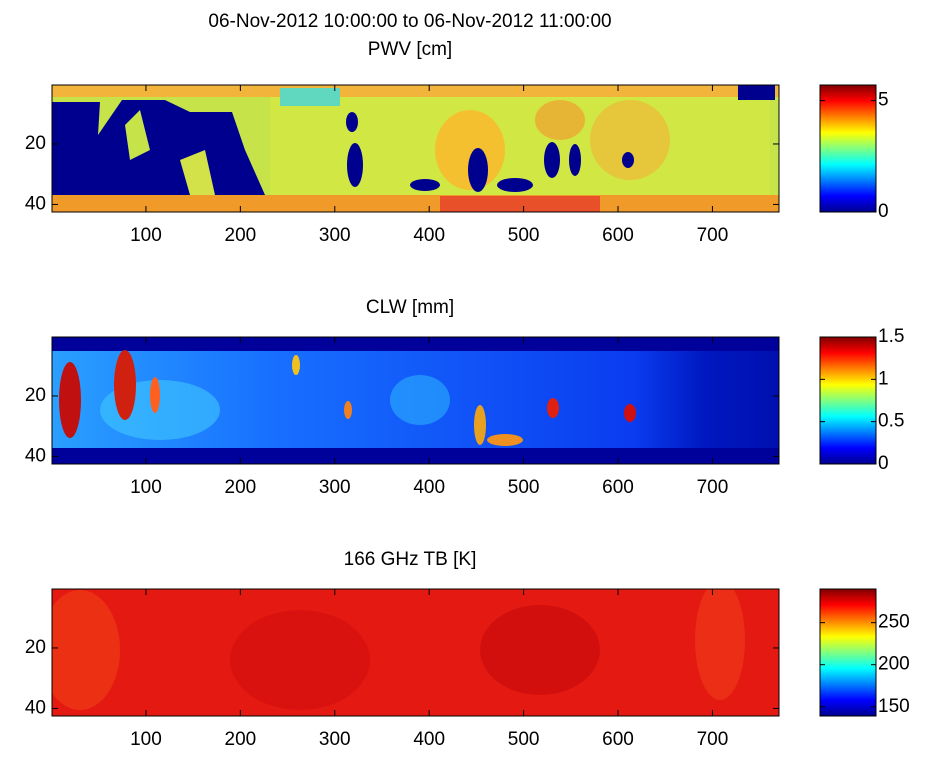  Describe the element at coordinates (894, 622) in the screenshot. I see `colorbar-tick-label: 250` at that location.